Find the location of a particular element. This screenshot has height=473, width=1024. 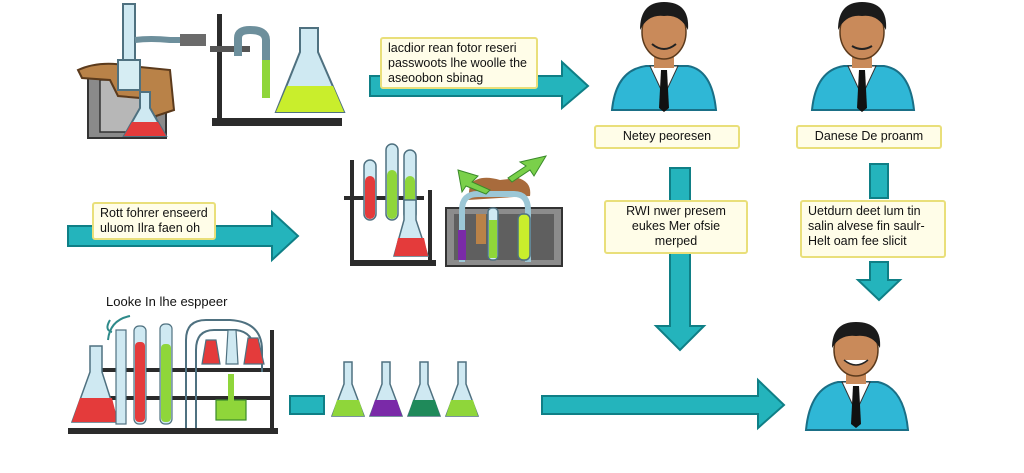

process-note-center-right-line: RWI nwer presem is located at coordinates (676, 211).